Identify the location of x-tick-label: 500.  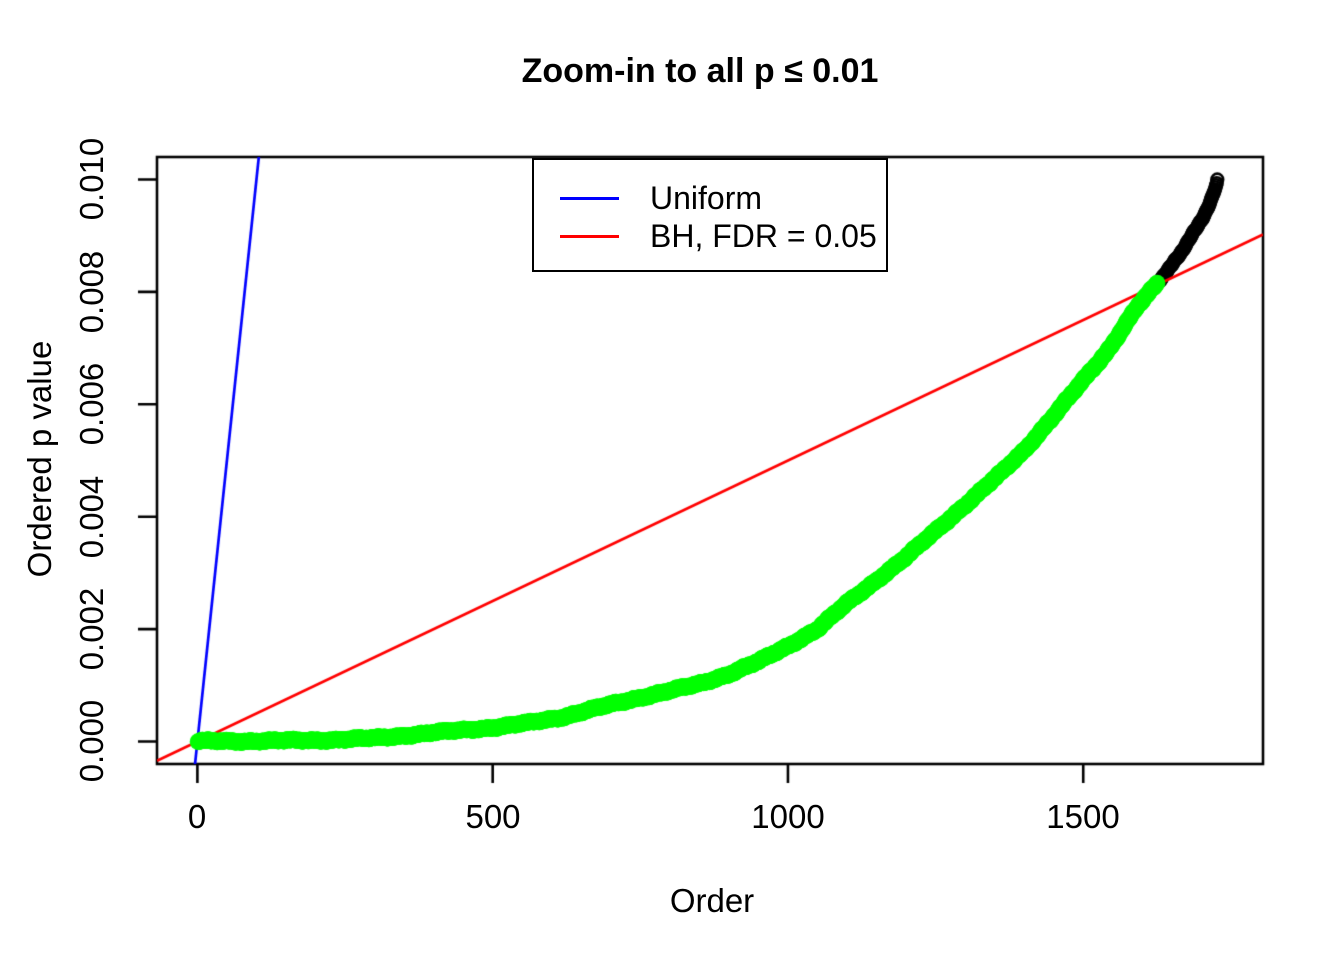
(493, 816).